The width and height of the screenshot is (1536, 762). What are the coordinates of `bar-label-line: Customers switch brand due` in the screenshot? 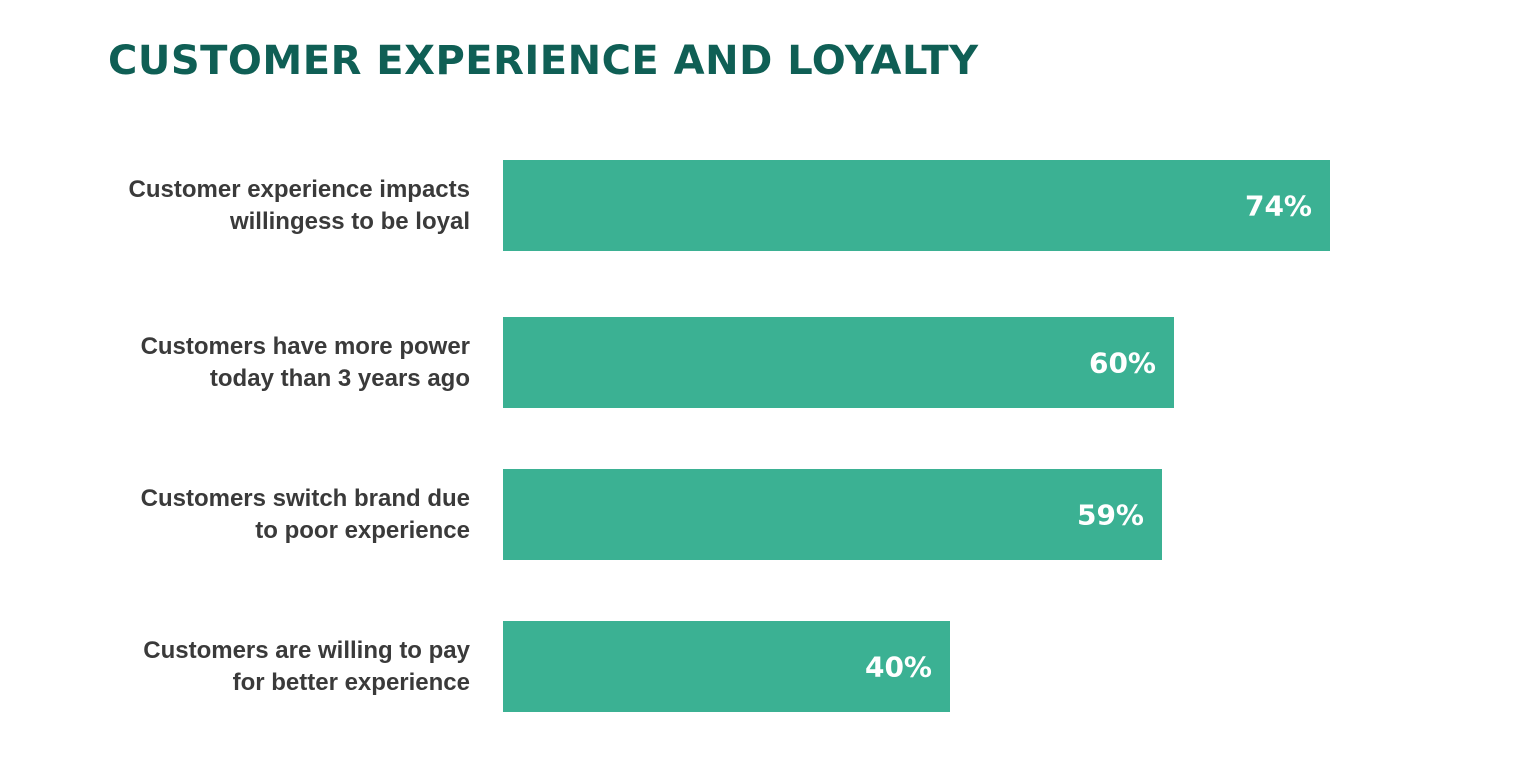 It's located at (305, 498).